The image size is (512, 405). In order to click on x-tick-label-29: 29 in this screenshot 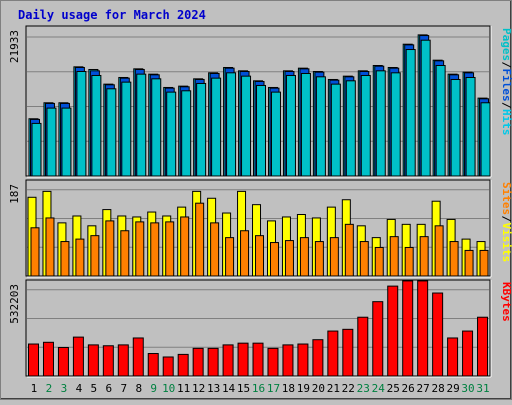, I will do `click(452, 388)`.